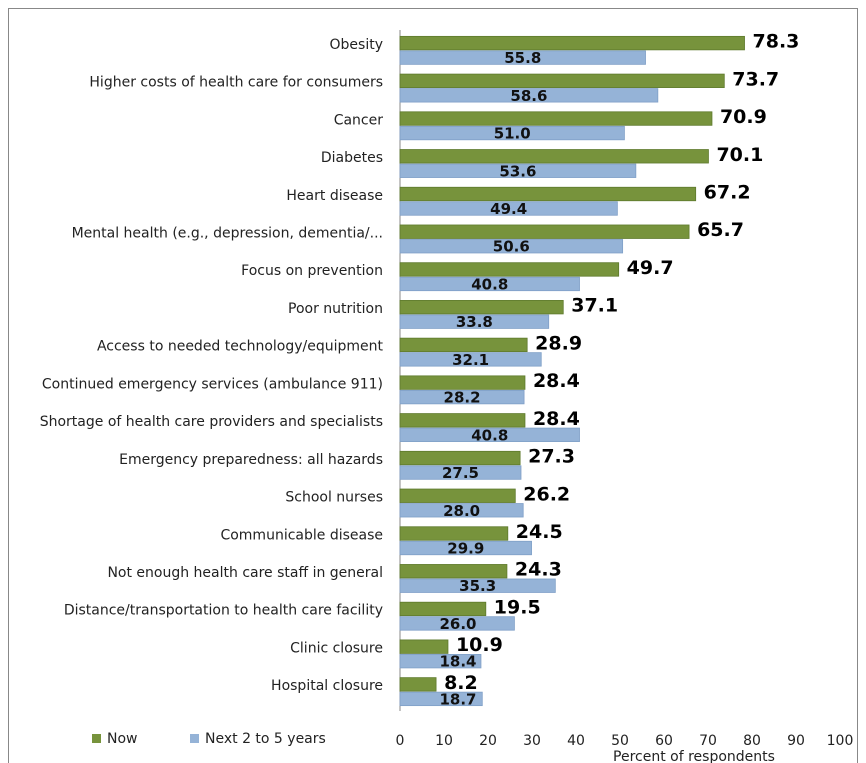 The height and width of the screenshot is (763, 866). Describe the element at coordinates (245, 573) in the screenshot. I see `category-label: Not enough health care staff in general` at that location.